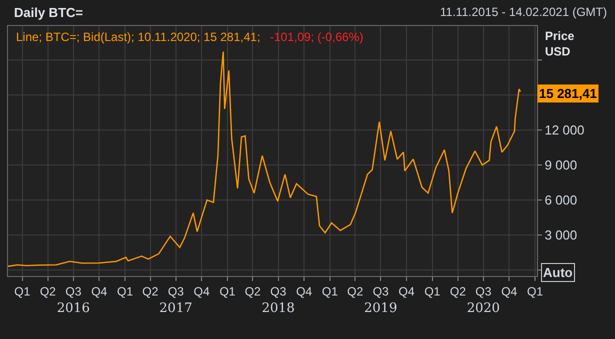  I want to click on text: 11.11.2015 - 14.02.2021 (GMT), so click(523, 12).